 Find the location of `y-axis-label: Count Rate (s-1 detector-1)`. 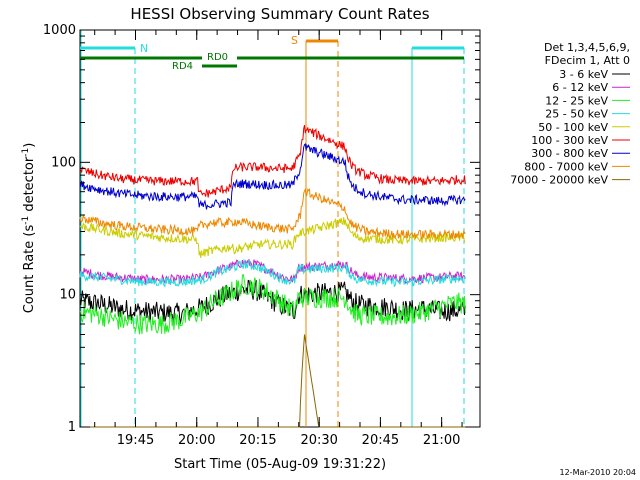

y-axis-label: Count Rate (s-1 detector-1) is located at coordinates (29, 228).